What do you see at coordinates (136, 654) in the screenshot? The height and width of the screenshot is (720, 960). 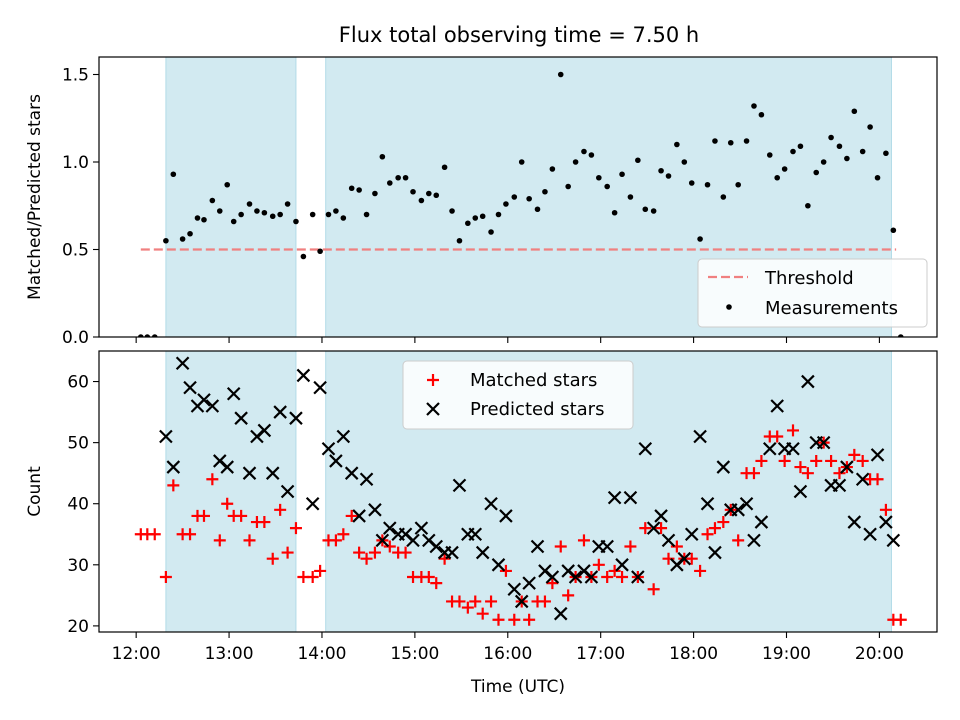 I see `x-tick-label: 12:00` at bounding box center [136, 654].